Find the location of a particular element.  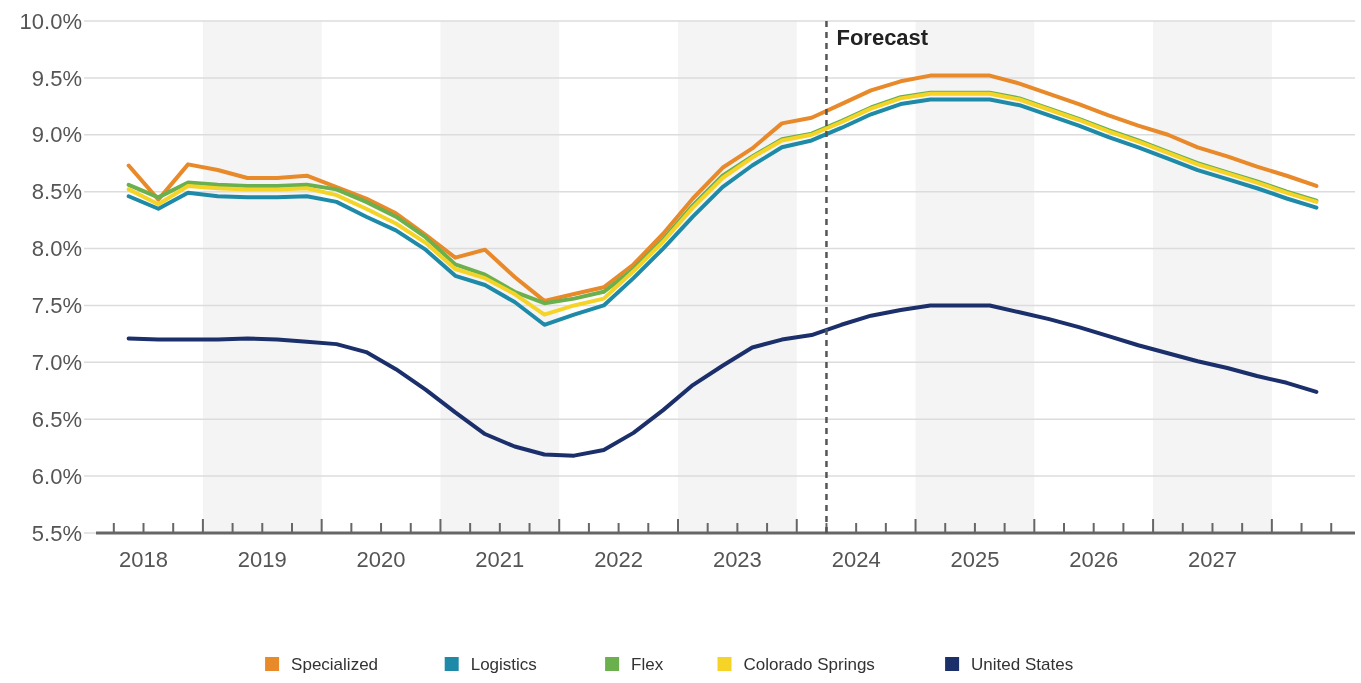

x-tick-label: 2018 is located at coordinates (143, 559).